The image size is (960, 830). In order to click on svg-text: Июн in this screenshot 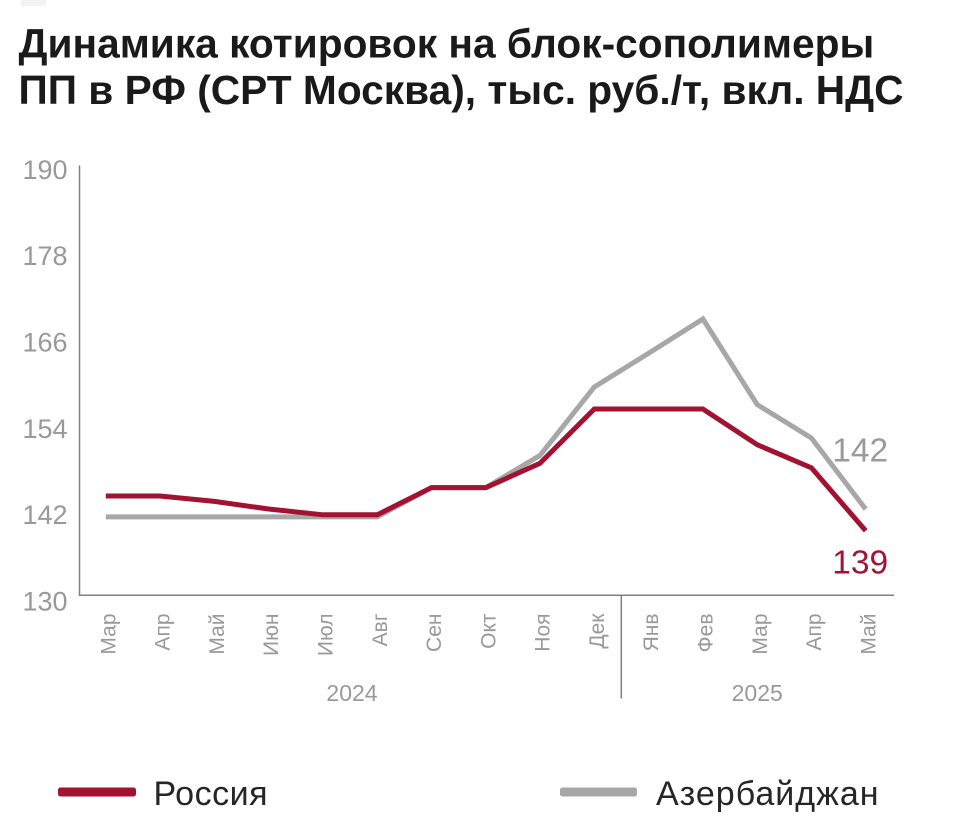, I will do `click(271, 635)`.